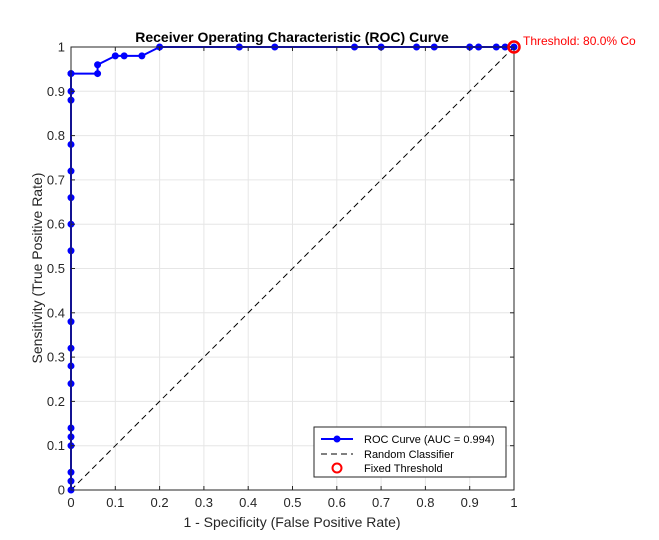 This screenshot has width=659, height=540. I want to click on legend-threshold-marker, so click(337, 468).